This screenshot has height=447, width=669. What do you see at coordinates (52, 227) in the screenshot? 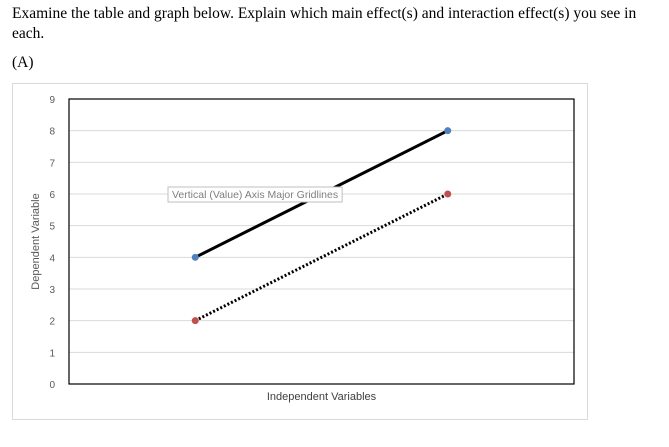
I see `y-tick-label: 5` at bounding box center [52, 227].